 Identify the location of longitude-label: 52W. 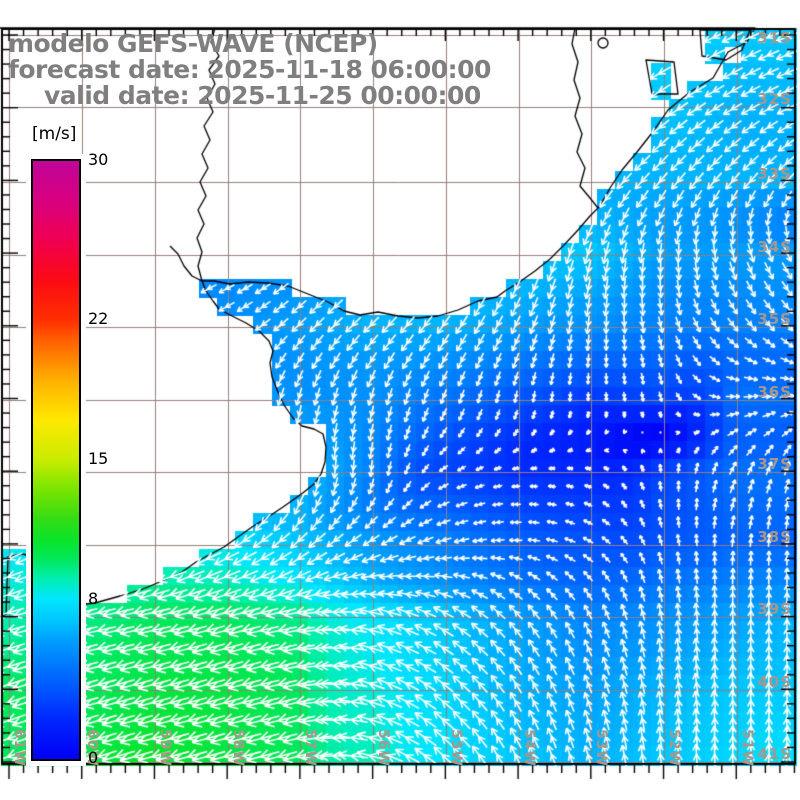
(674, 748).